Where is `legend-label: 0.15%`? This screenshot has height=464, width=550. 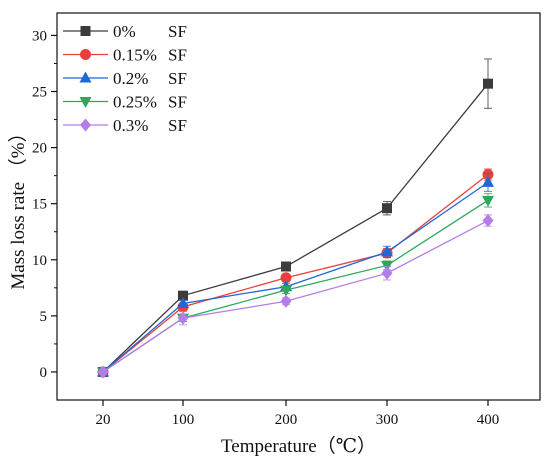 legend-label: 0.15% is located at coordinates (135, 55).